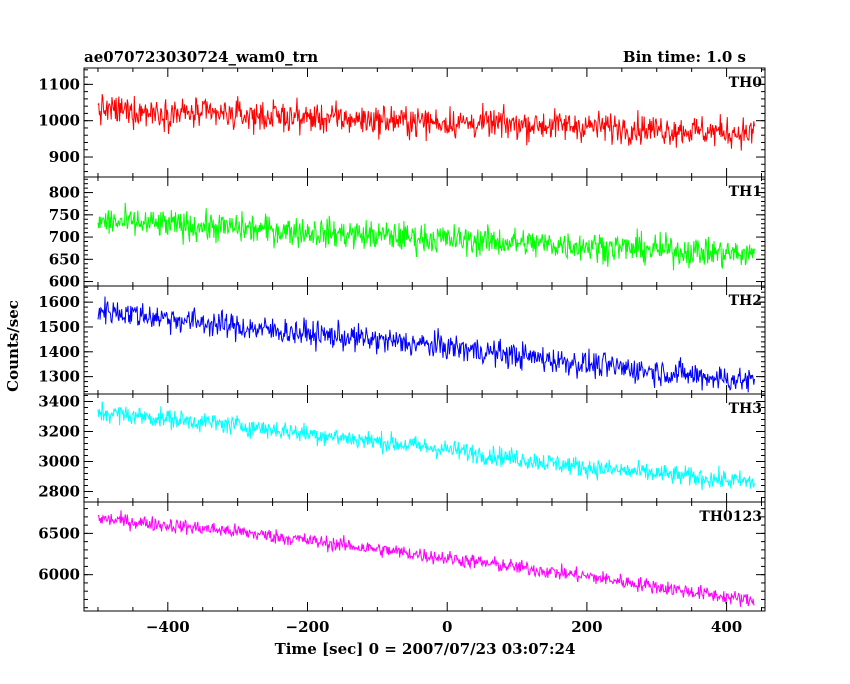 Image resolution: width=850 pixels, height=684 pixels. Describe the element at coordinates (59, 121) in the screenshot. I see `y-tick-label: 1000` at that location.